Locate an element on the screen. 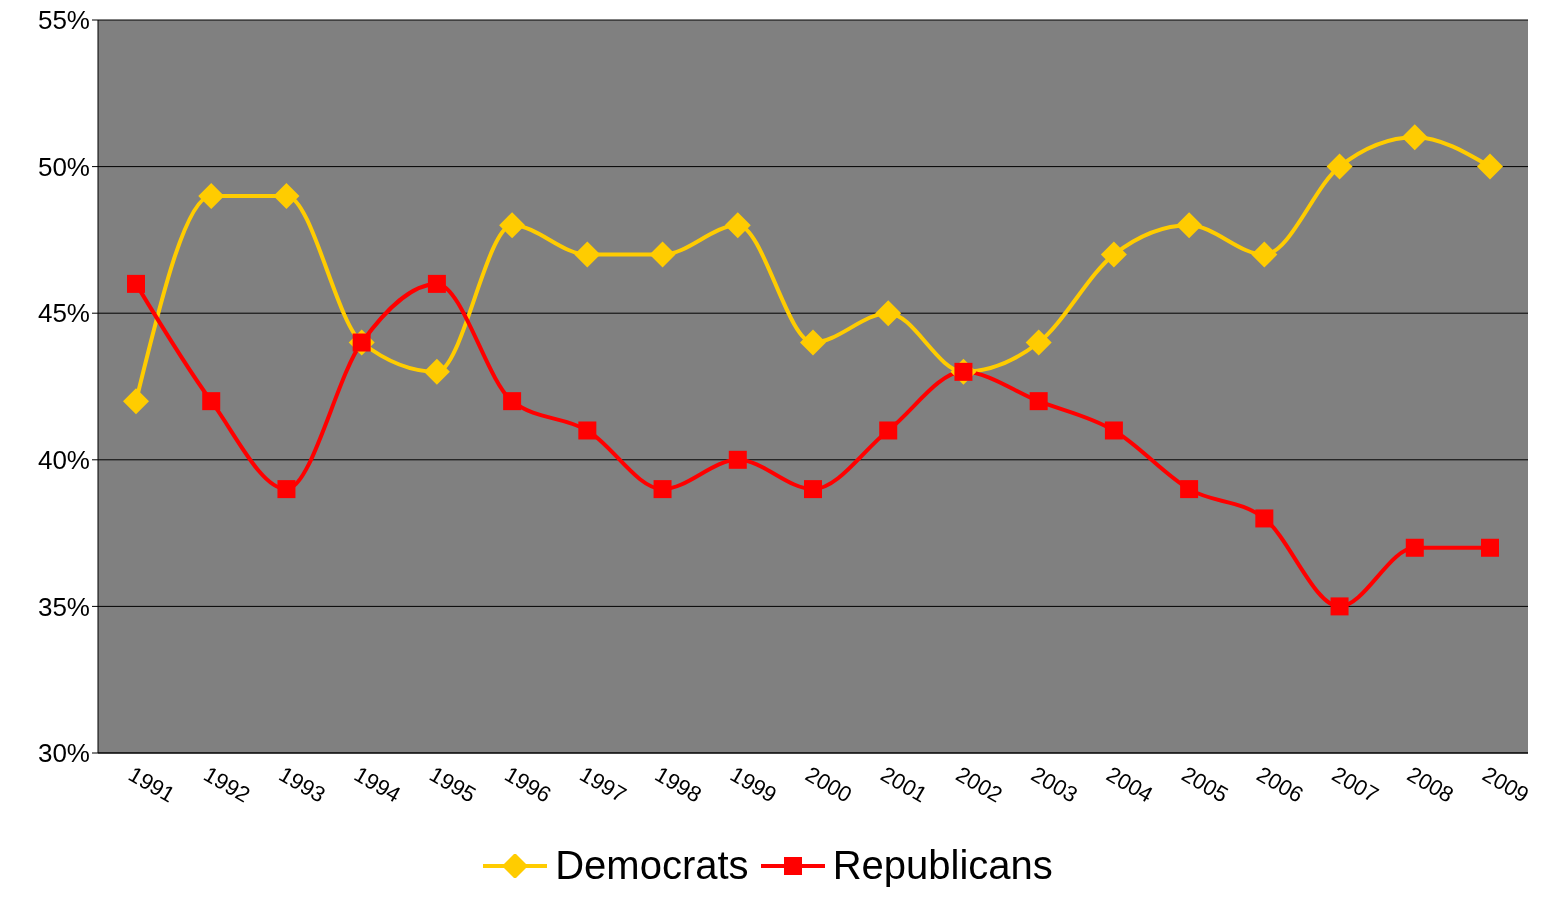 The width and height of the screenshot is (1568, 905). legend-label: Republicans is located at coordinates (942, 865).